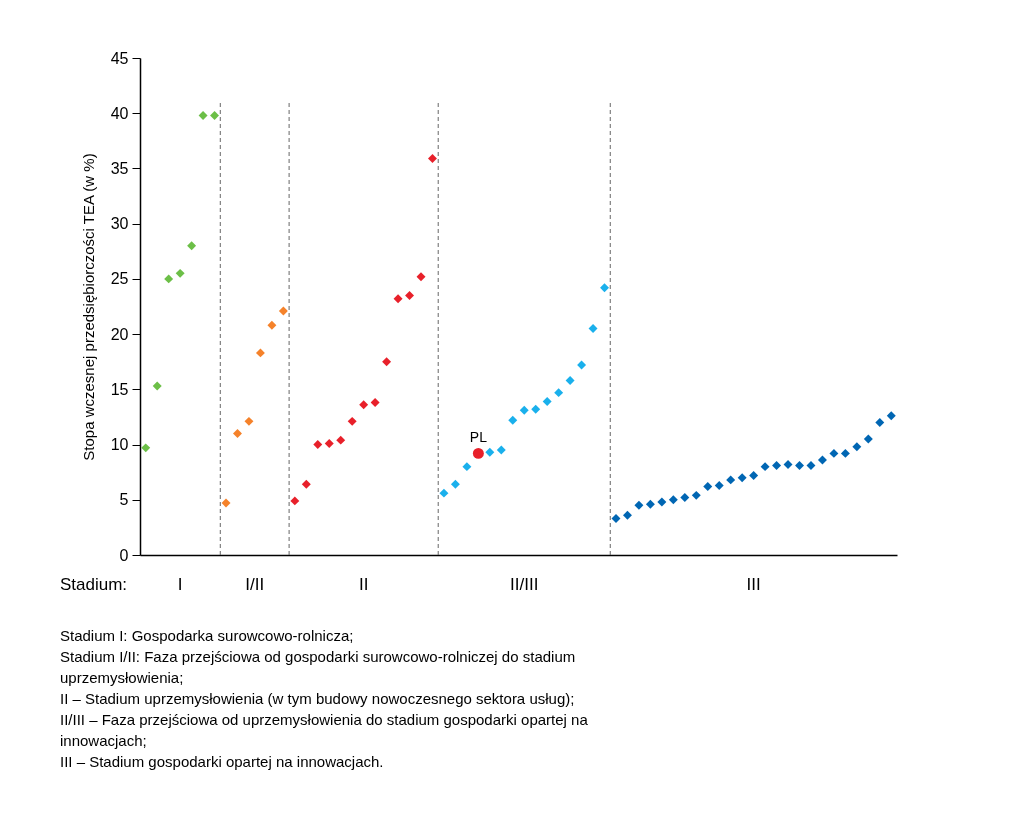 The height and width of the screenshot is (828, 1028). Describe the element at coordinates (180, 584) in the screenshot. I see `text: I` at that location.